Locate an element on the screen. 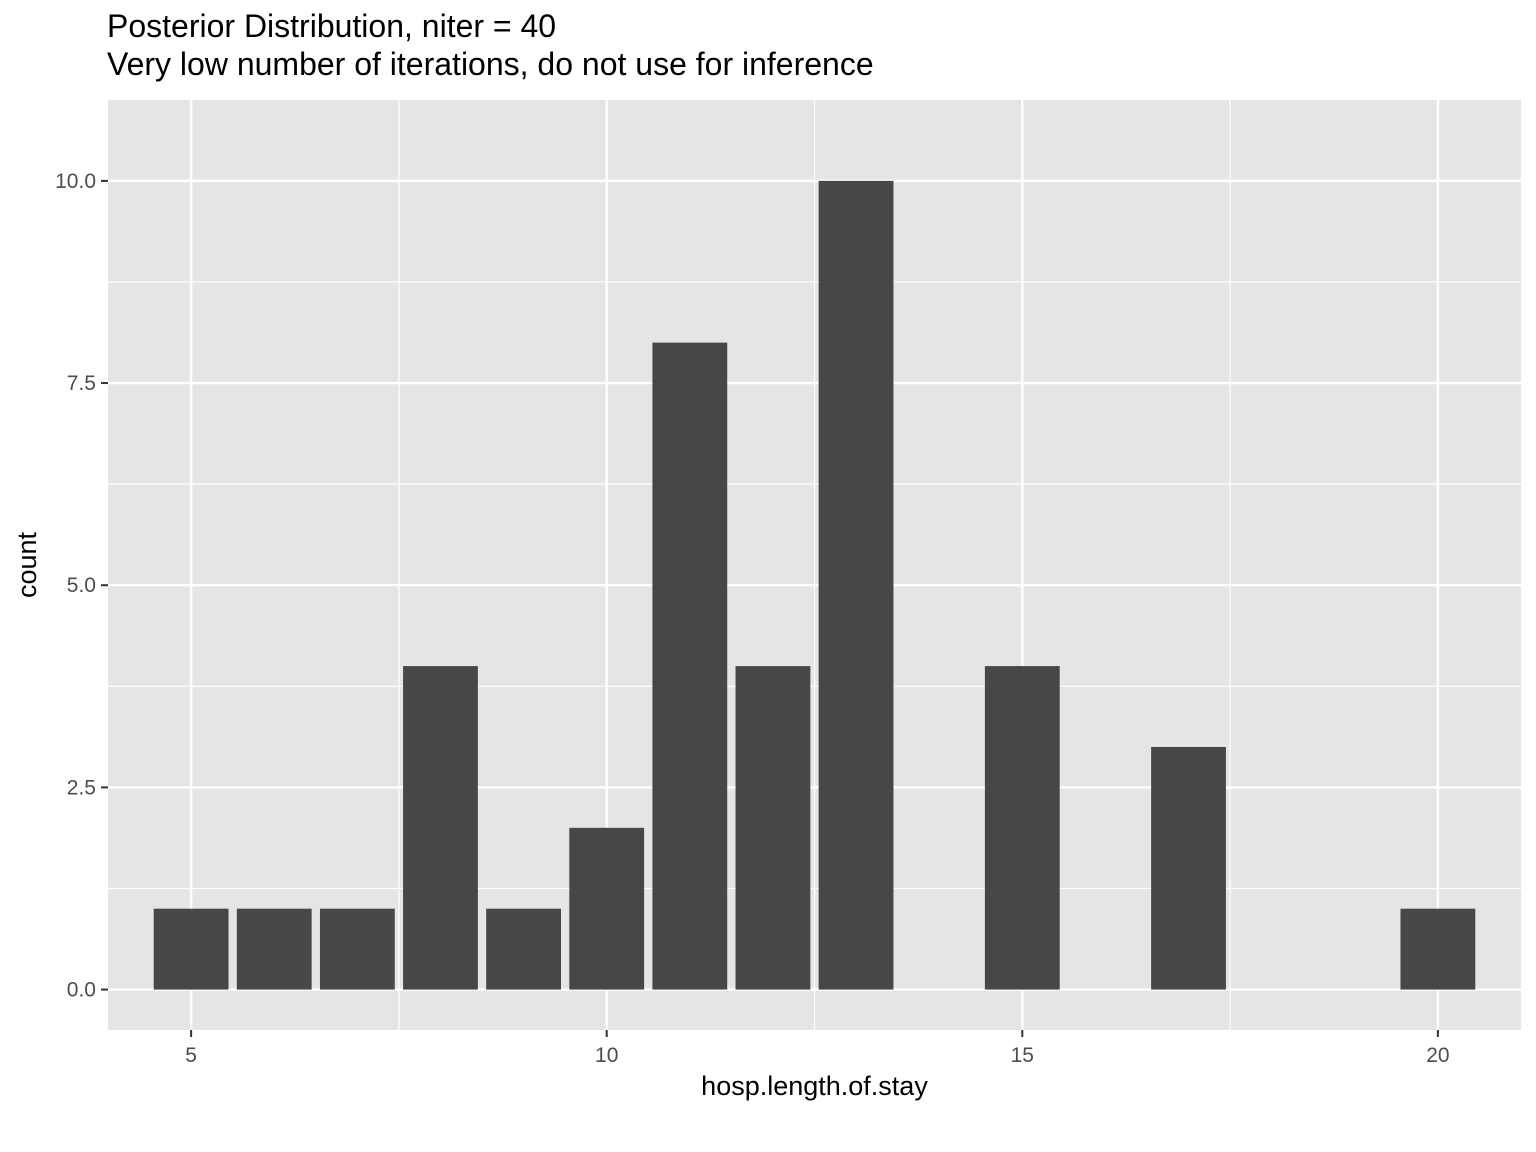 This screenshot has height=1152, width=1536. y-tick-label: 2.5 is located at coordinates (81, 787).